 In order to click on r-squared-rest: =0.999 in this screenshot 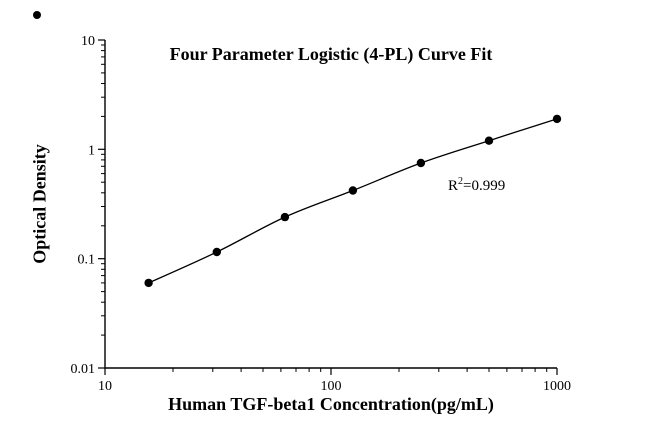, I will do `click(484, 186)`.